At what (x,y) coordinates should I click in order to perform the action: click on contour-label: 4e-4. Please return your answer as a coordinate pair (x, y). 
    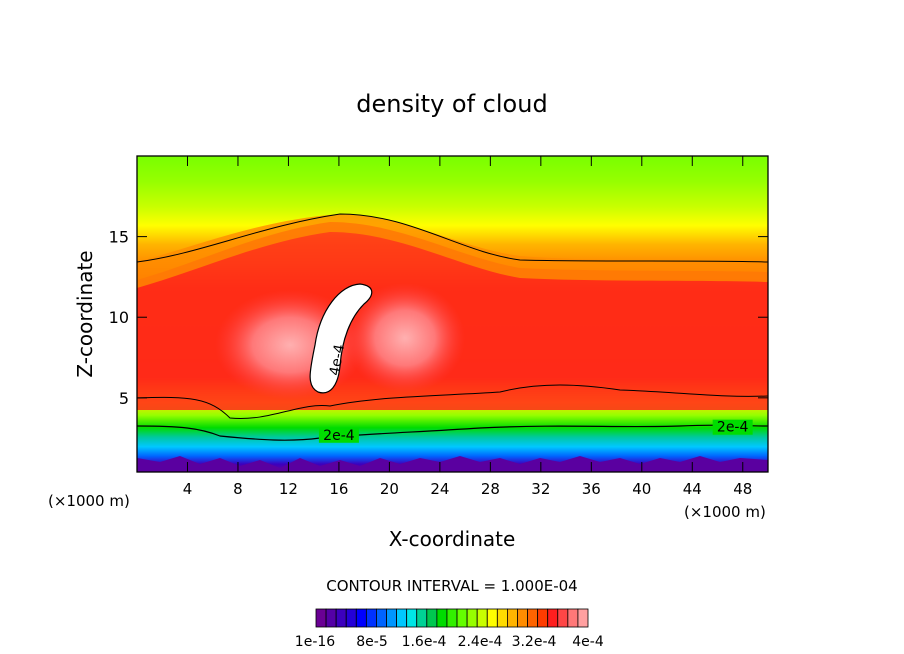
    Looking at the image, I should click on (337, 360).